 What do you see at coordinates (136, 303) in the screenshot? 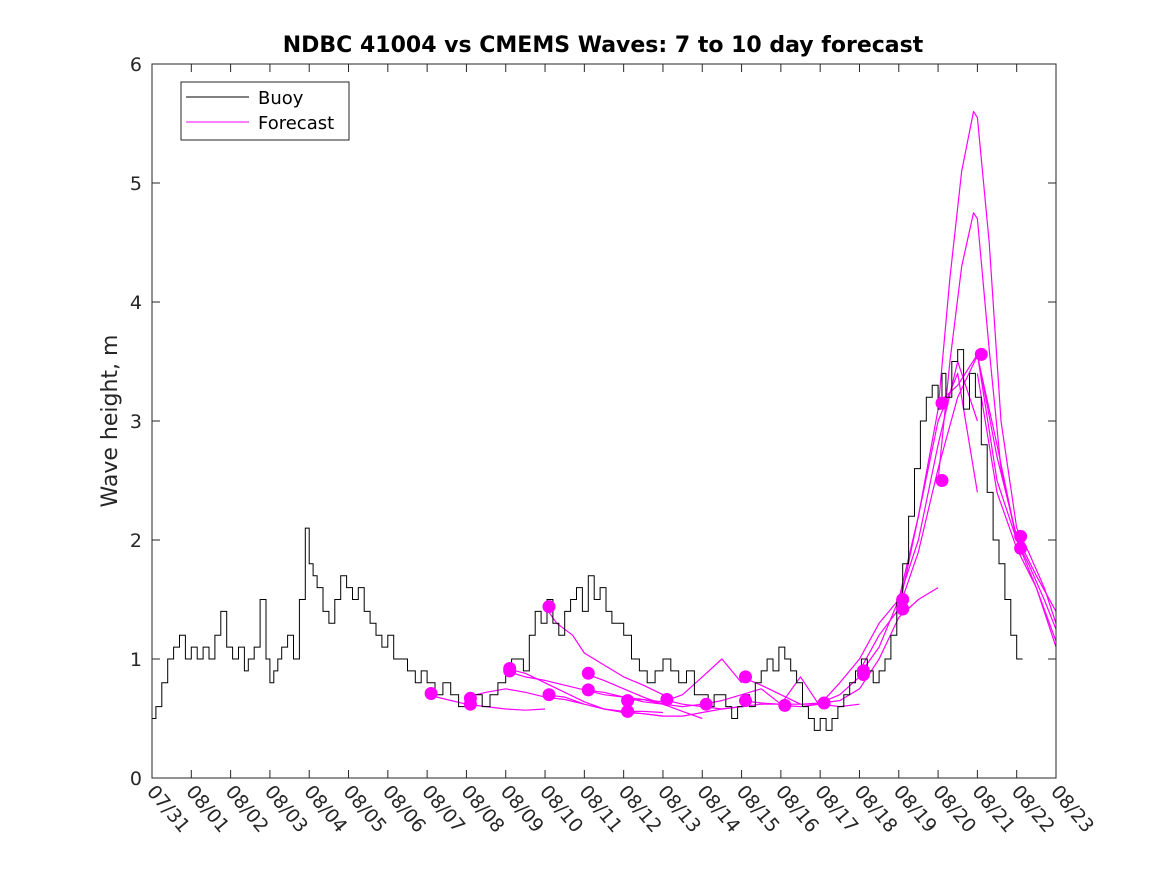
I see `y-tick-label: 4` at bounding box center [136, 303].